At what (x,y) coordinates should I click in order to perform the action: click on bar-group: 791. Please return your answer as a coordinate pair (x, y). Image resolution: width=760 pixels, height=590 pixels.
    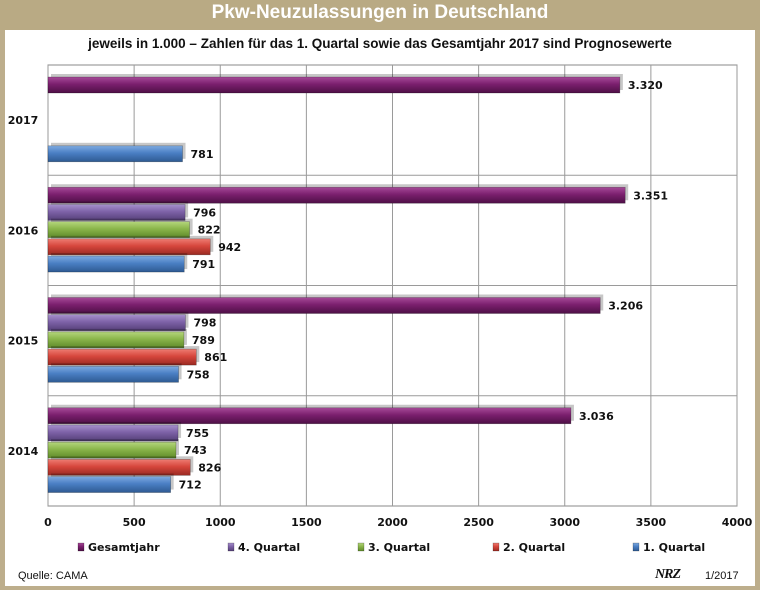
    Looking at the image, I should click on (131, 263).